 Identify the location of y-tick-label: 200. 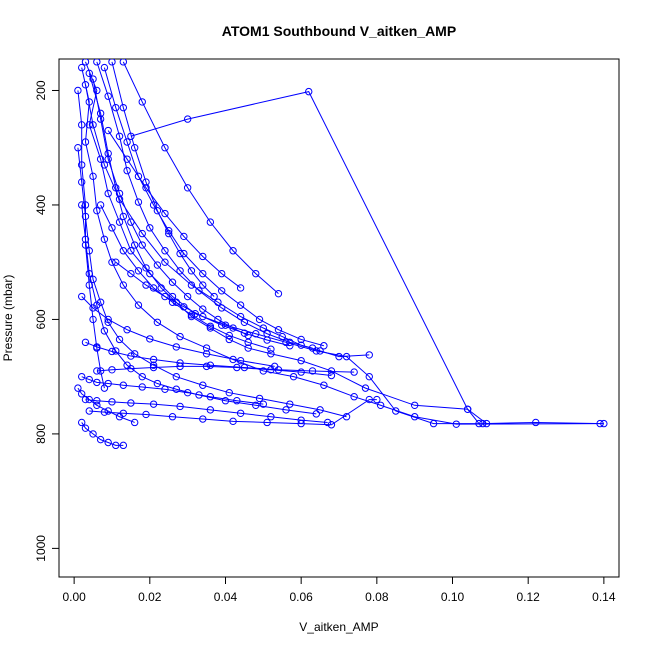
(41, 90).